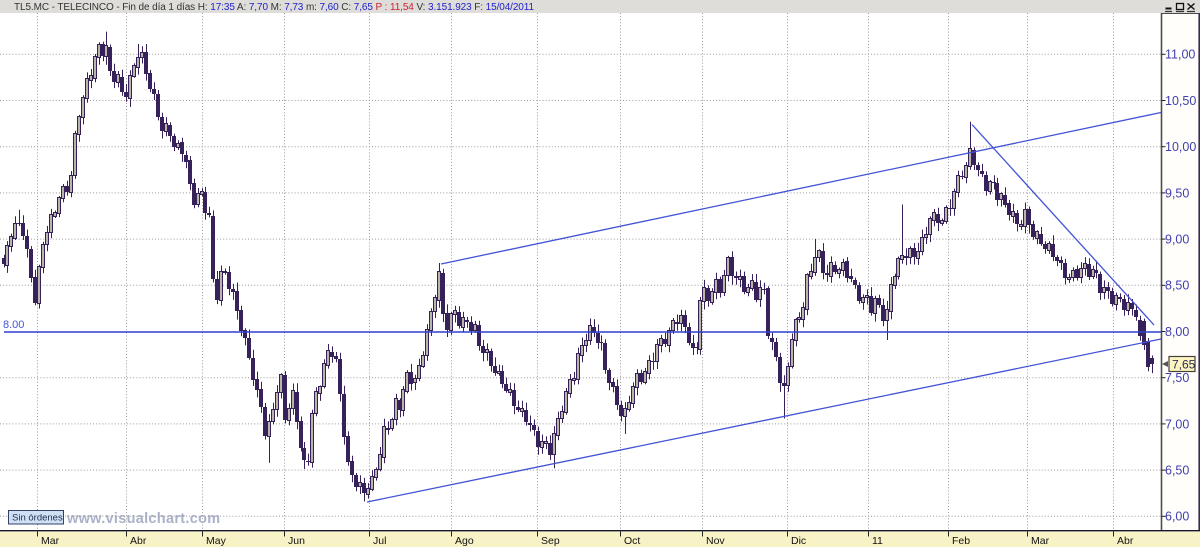  Describe the element at coordinates (1177, 517) in the screenshot. I see `svg-text: 6,00` at that location.